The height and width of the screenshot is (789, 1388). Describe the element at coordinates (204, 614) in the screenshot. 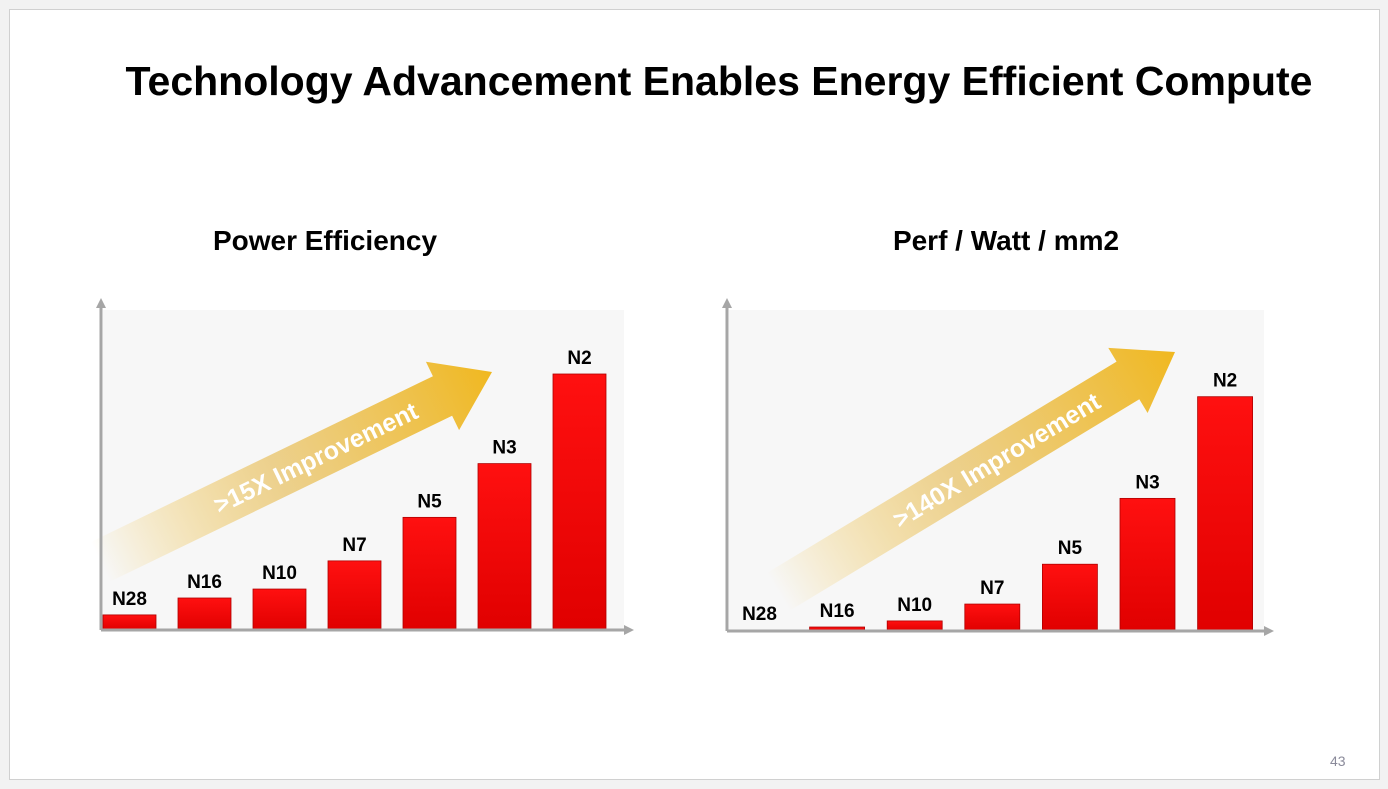

I see `bar-n16` at that location.